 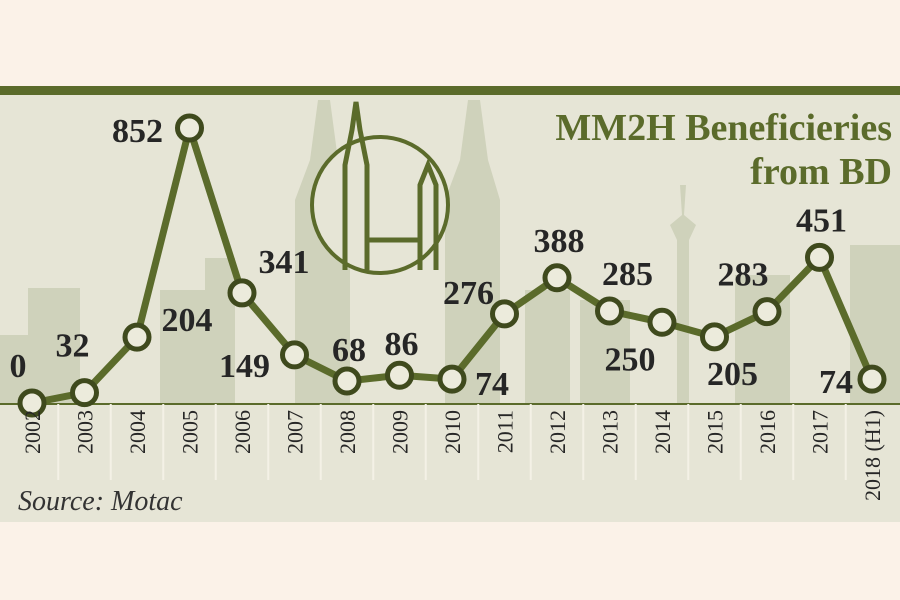 What do you see at coordinates (662, 432) in the screenshot?
I see `x-tick-label: 2014` at bounding box center [662, 432].